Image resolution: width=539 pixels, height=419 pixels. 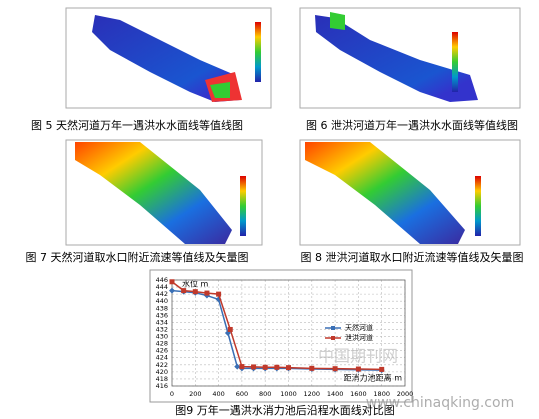 I want to click on y-tick-label: 422, so click(x=162, y=365).